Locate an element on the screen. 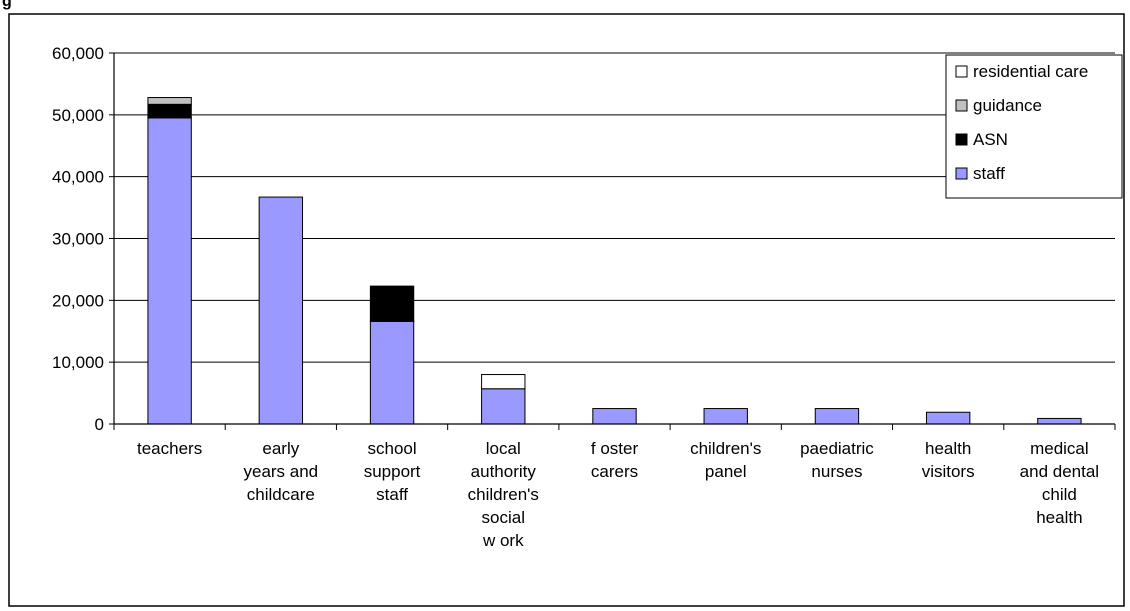 The width and height of the screenshot is (1130, 611). legend-label-asn: ASN is located at coordinates (990, 139).